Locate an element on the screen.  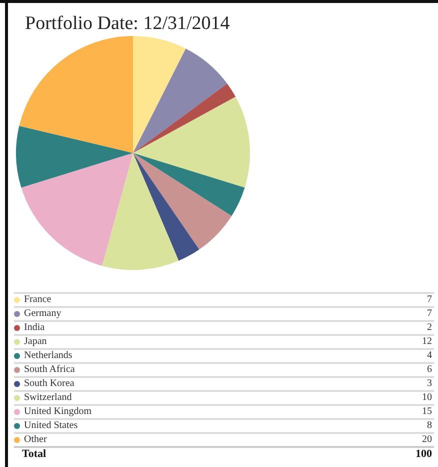
data-label: 6 is located at coordinates (430, 370).